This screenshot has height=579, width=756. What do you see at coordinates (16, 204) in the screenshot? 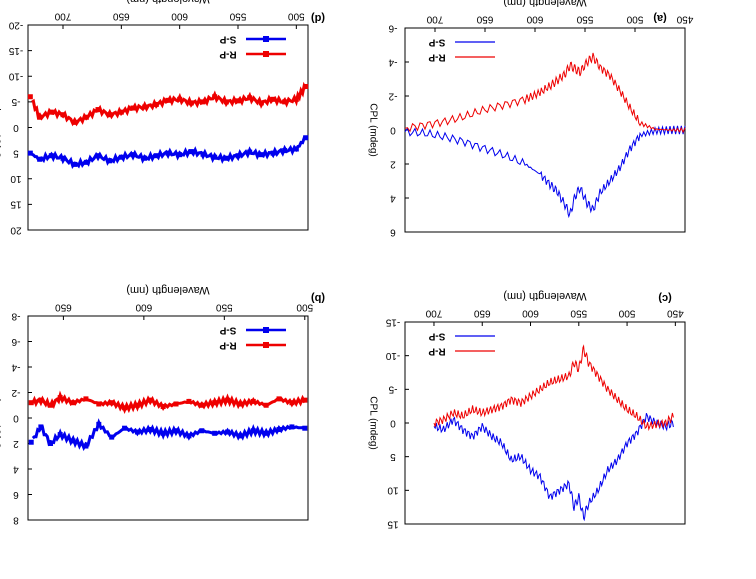
I see `y-tick-label: 15` at bounding box center [16, 204].